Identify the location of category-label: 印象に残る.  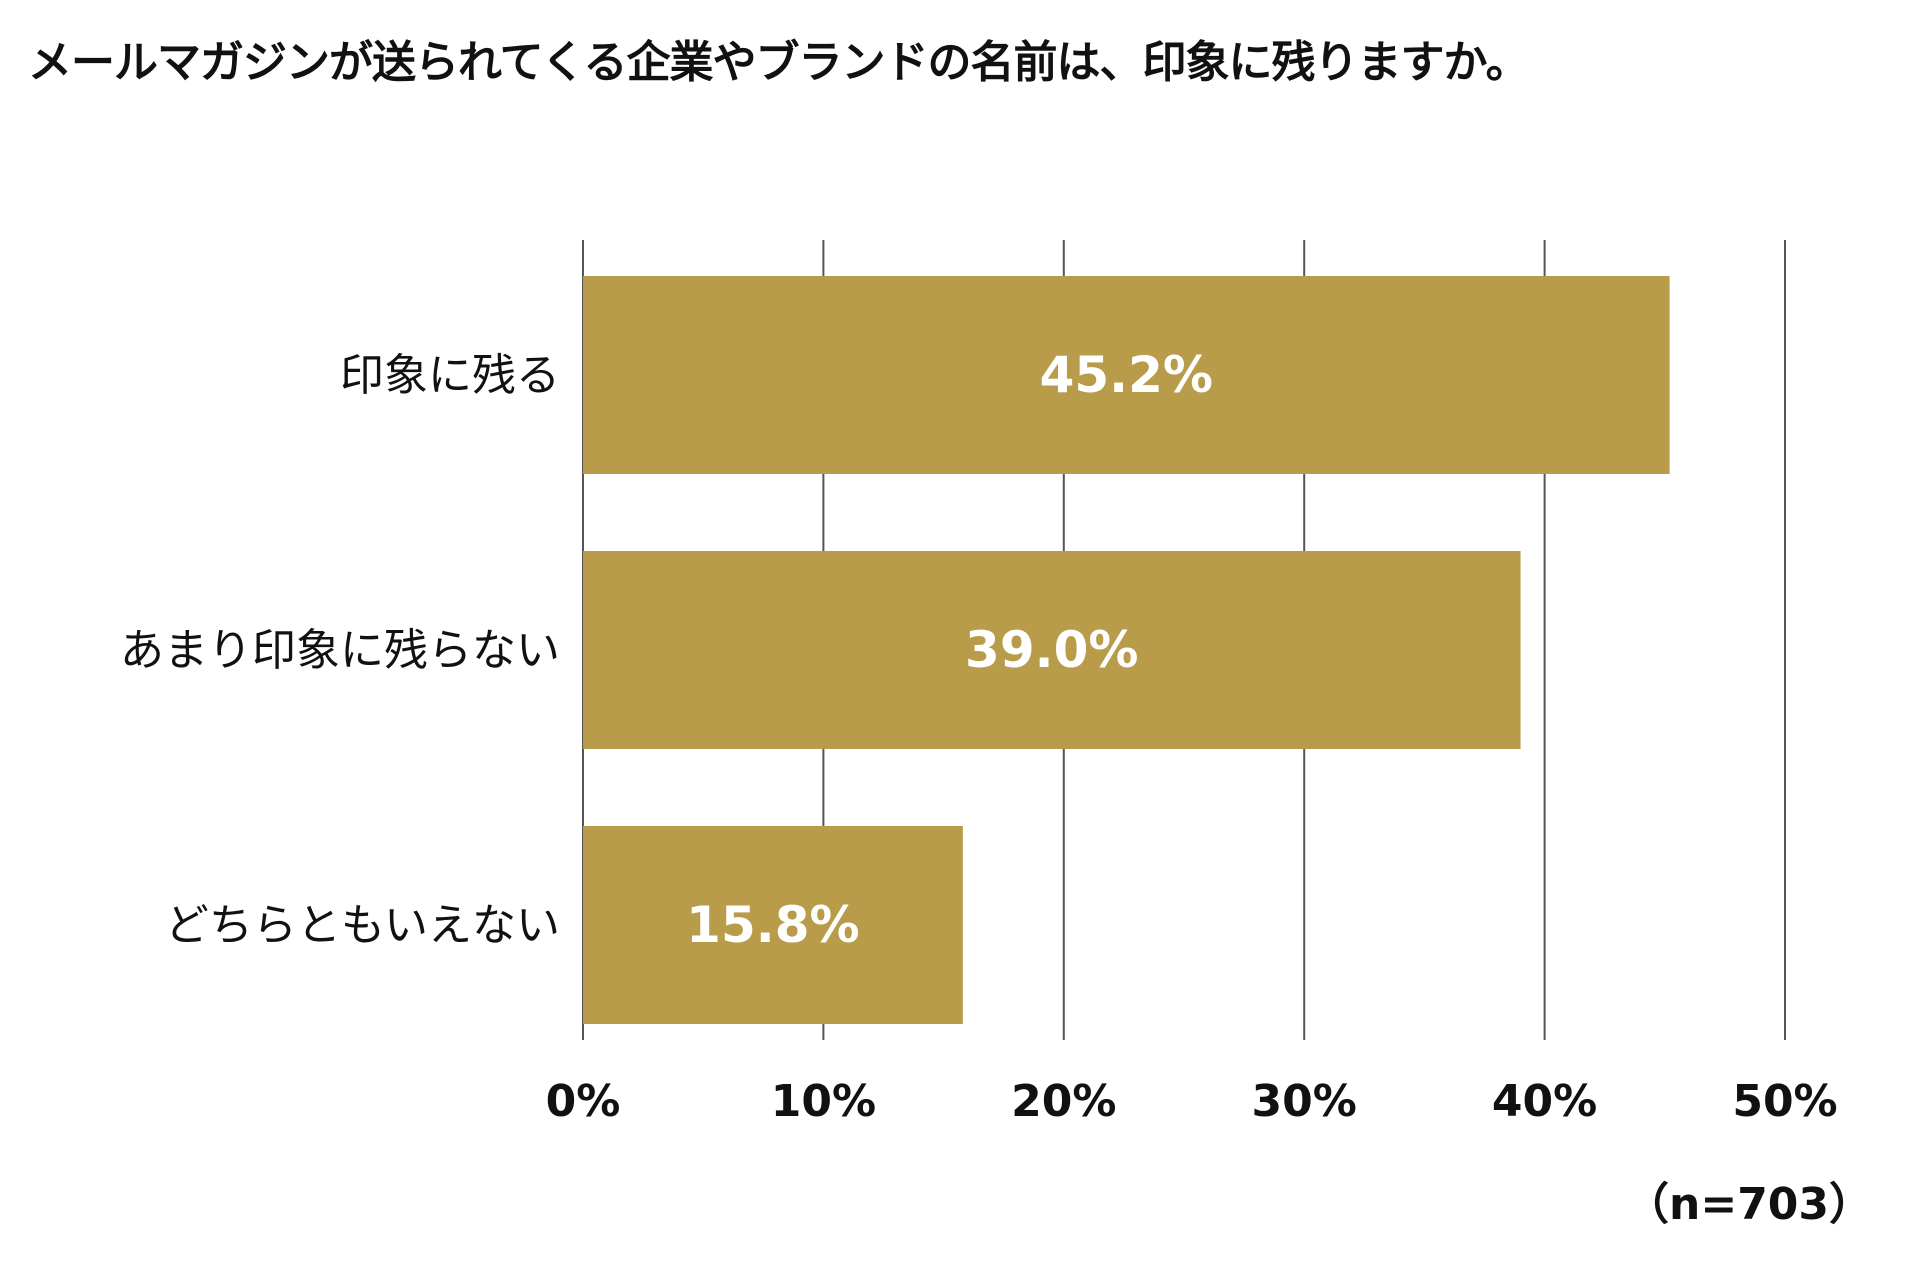
(450, 375).